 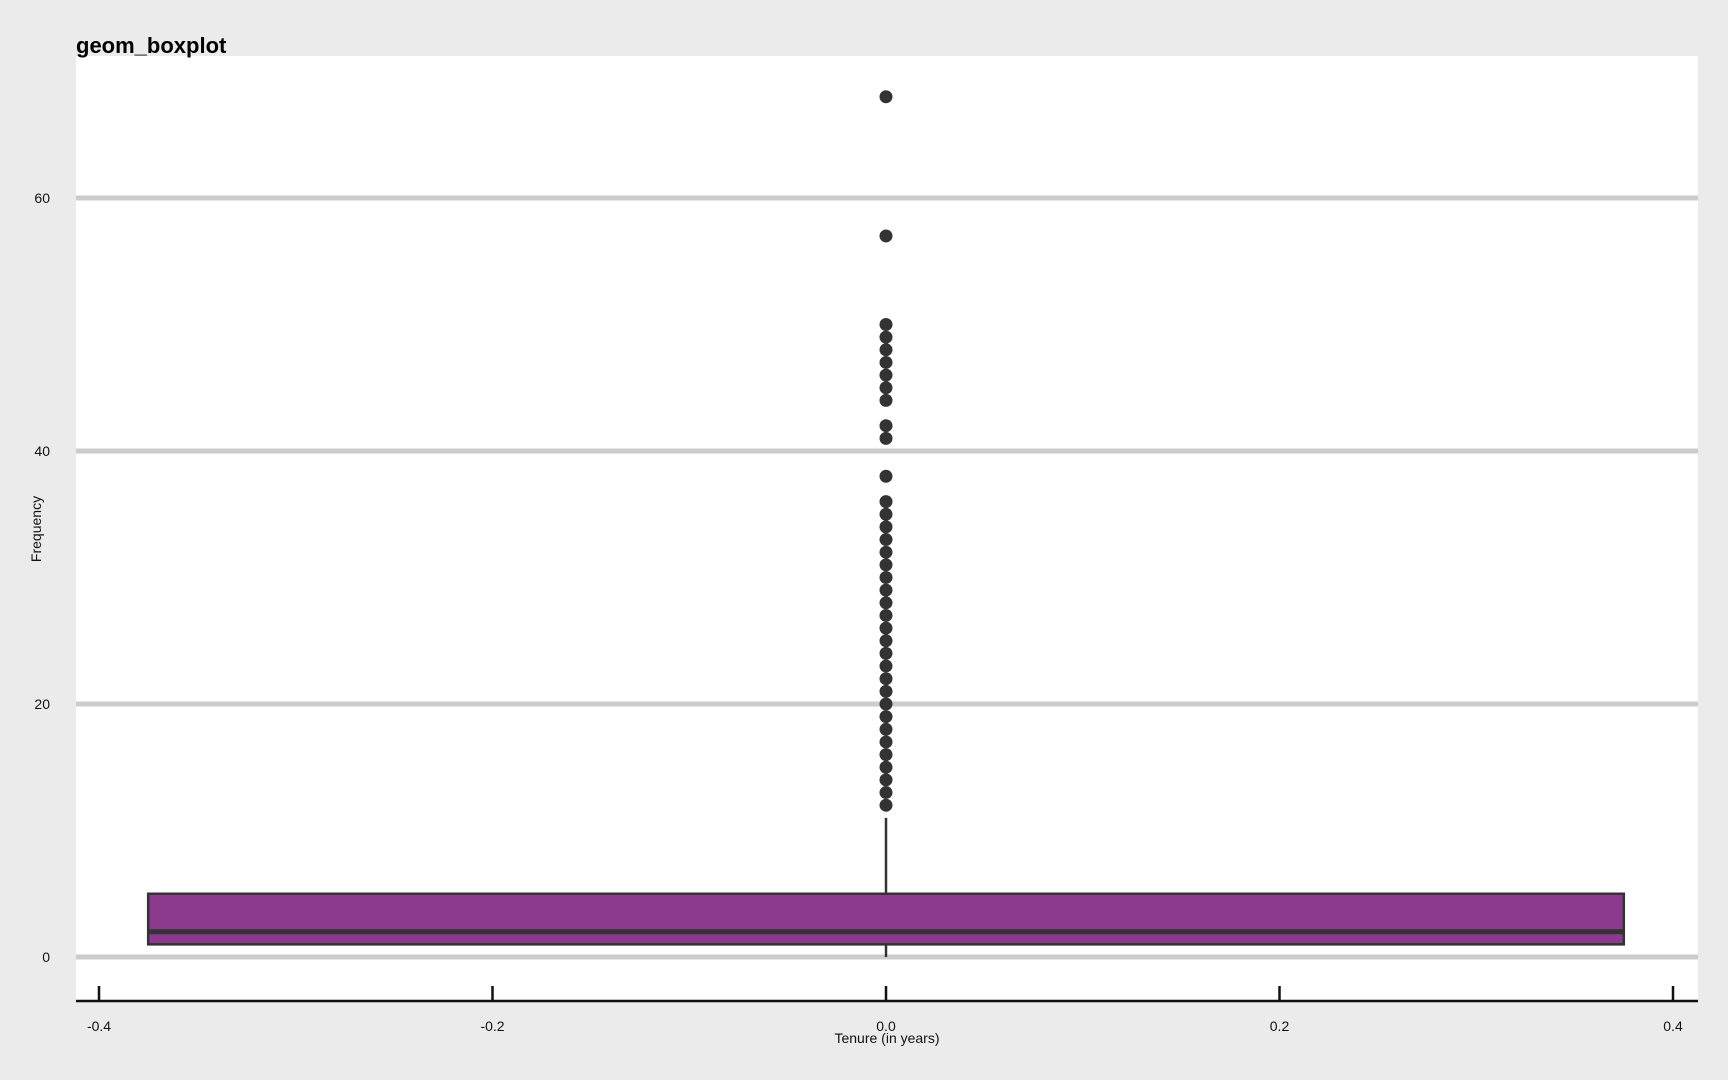 What do you see at coordinates (886, 1038) in the screenshot?
I see `x-axis-label: Tenure (in years)` at bounding box center [886, 1038].